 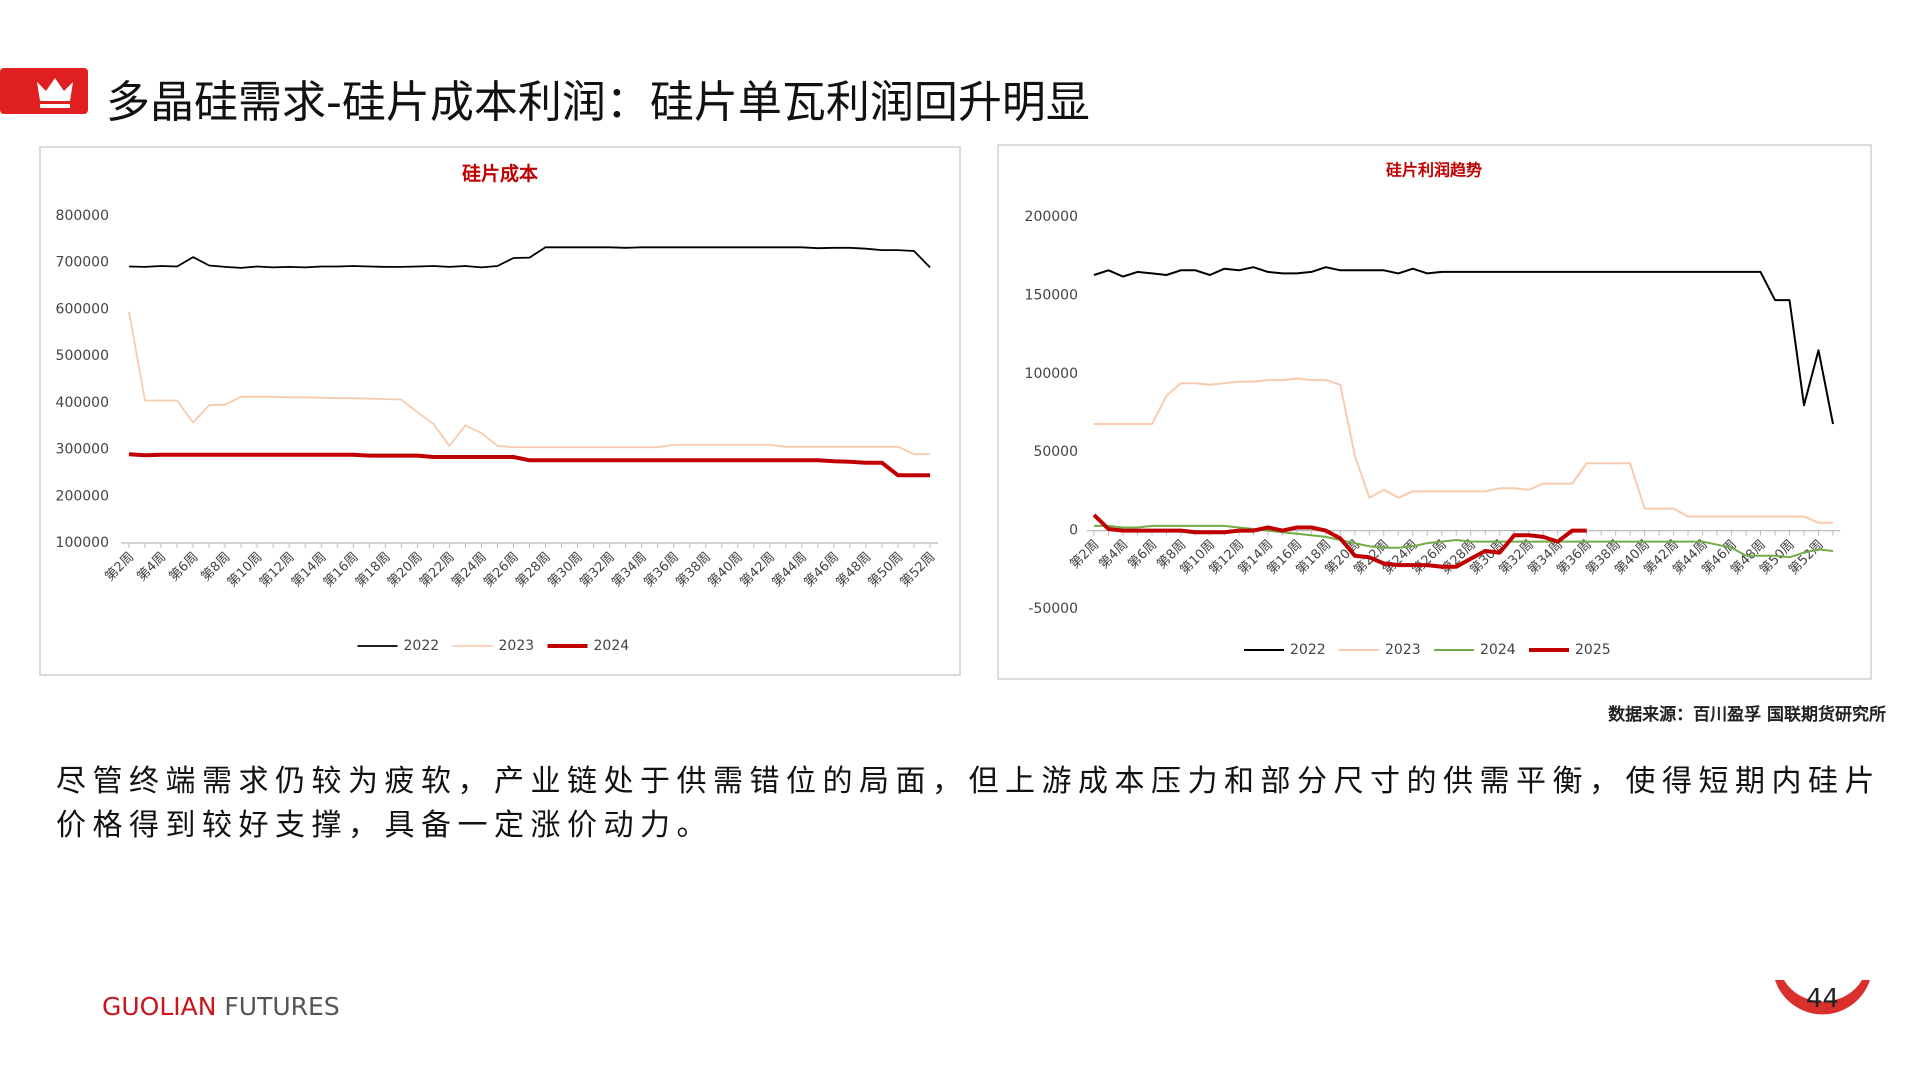 I want to click on y-tick-label: 0, so click(x=1073, y=531).